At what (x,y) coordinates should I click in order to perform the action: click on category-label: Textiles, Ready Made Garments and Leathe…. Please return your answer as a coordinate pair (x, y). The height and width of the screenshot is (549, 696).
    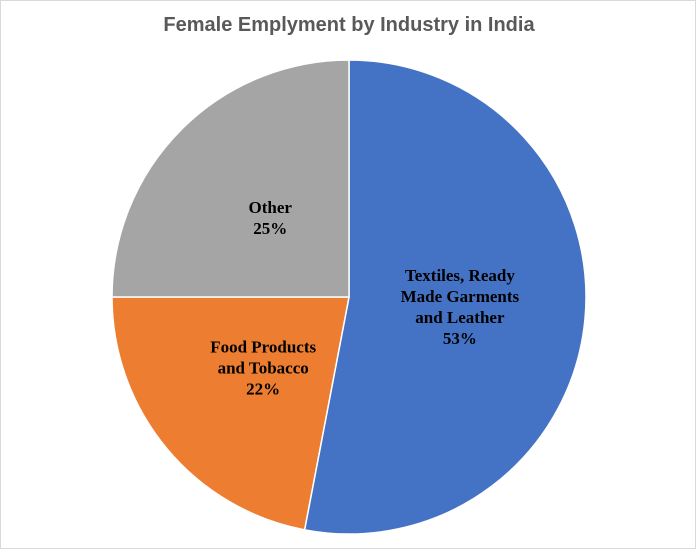
    Looking at the image, I should click on (460, 297).